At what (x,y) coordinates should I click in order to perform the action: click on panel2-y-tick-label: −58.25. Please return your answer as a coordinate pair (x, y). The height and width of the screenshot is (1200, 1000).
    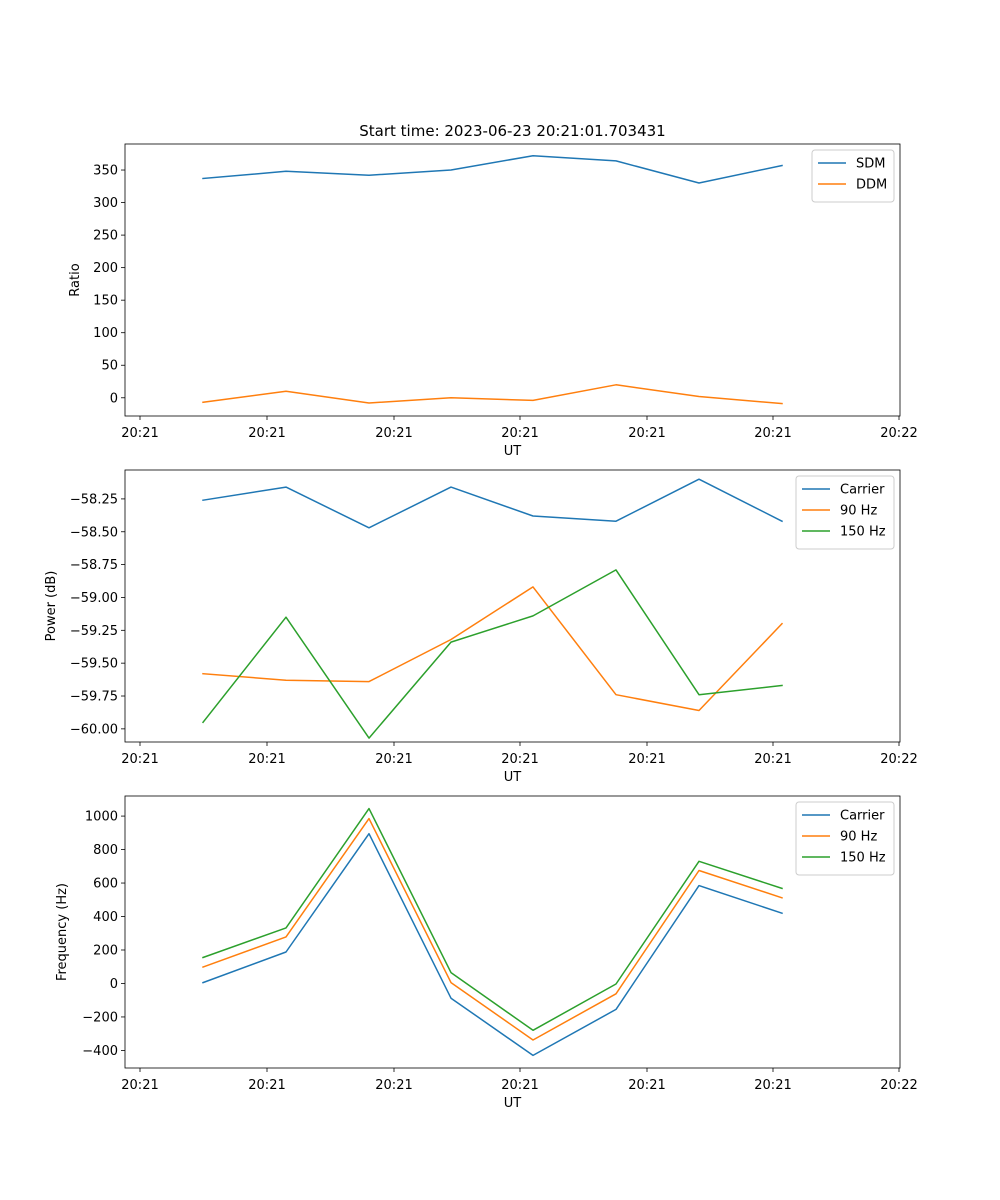
    Looking at the image, I should click on (94, 499).